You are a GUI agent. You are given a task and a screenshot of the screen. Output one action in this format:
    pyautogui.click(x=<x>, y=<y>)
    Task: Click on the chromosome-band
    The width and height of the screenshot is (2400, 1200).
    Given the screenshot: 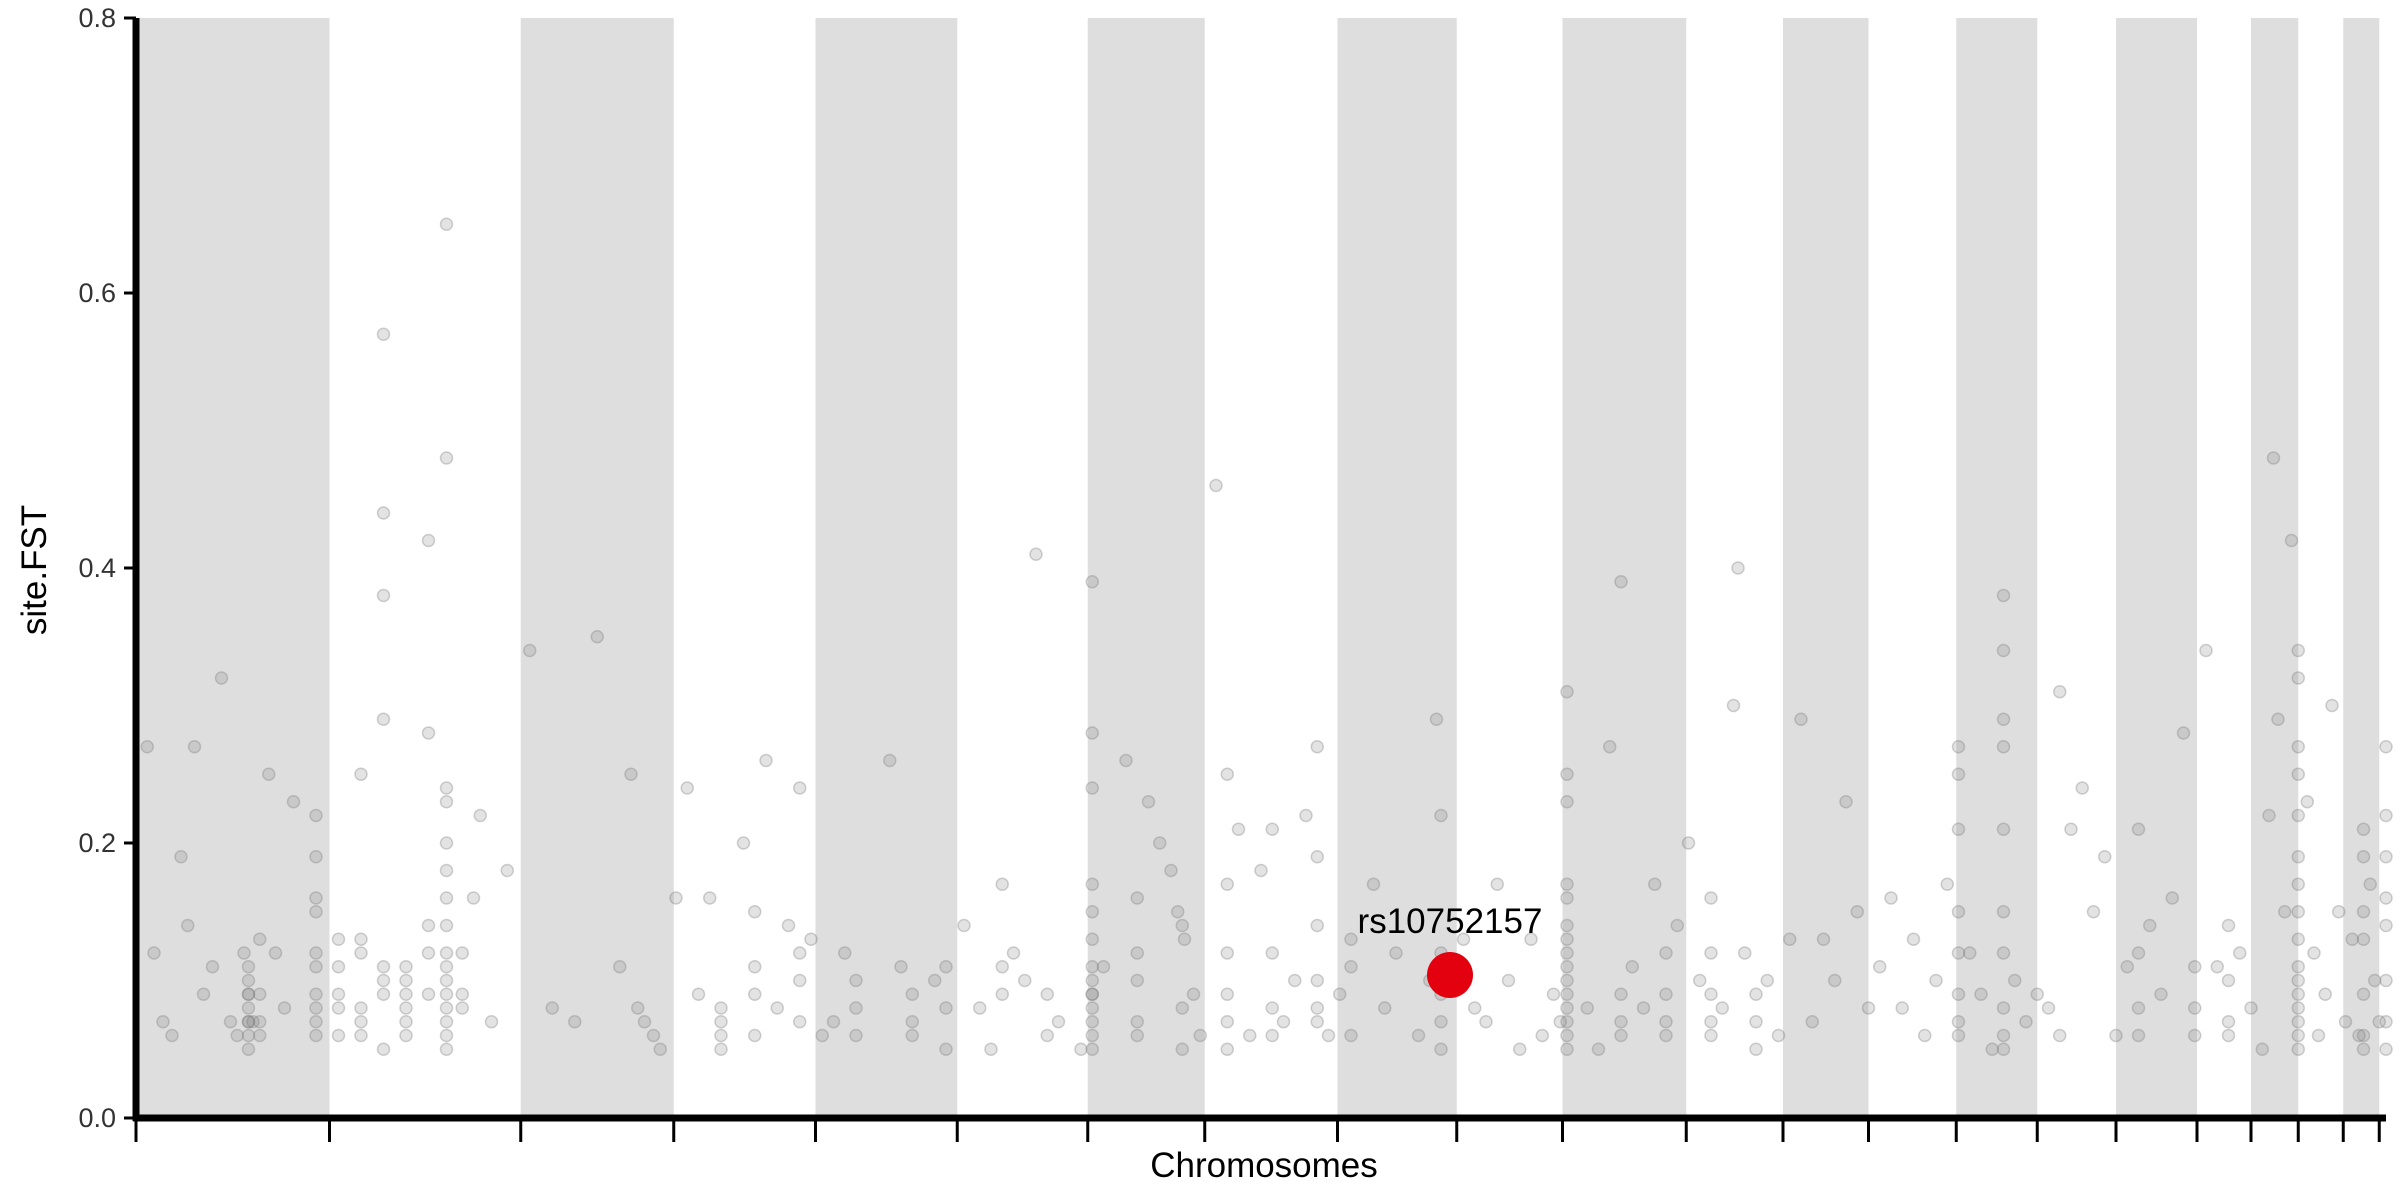 What is the action you would take?
    pyautogui.click(x=886, y=568)
    